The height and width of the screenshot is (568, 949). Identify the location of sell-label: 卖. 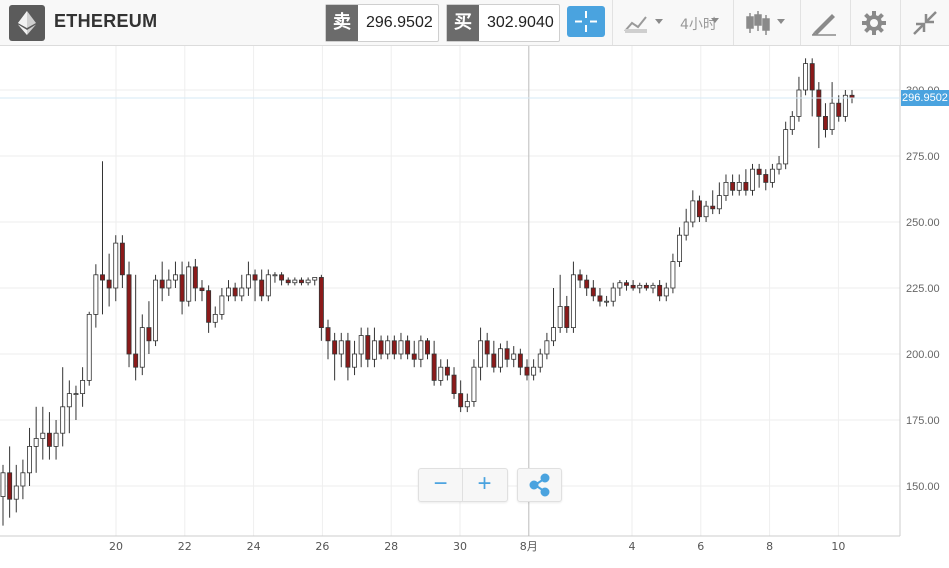
(342, 23).